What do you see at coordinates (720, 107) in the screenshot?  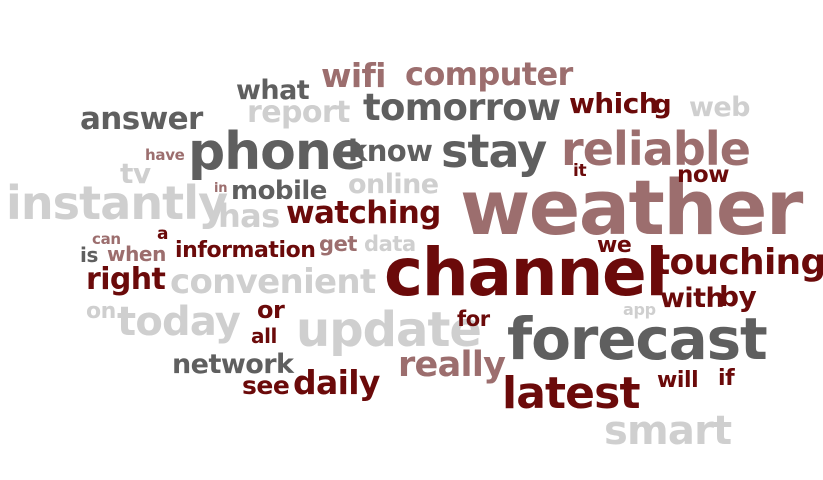 I see `word-web: web` at bounding box center [720, 107].